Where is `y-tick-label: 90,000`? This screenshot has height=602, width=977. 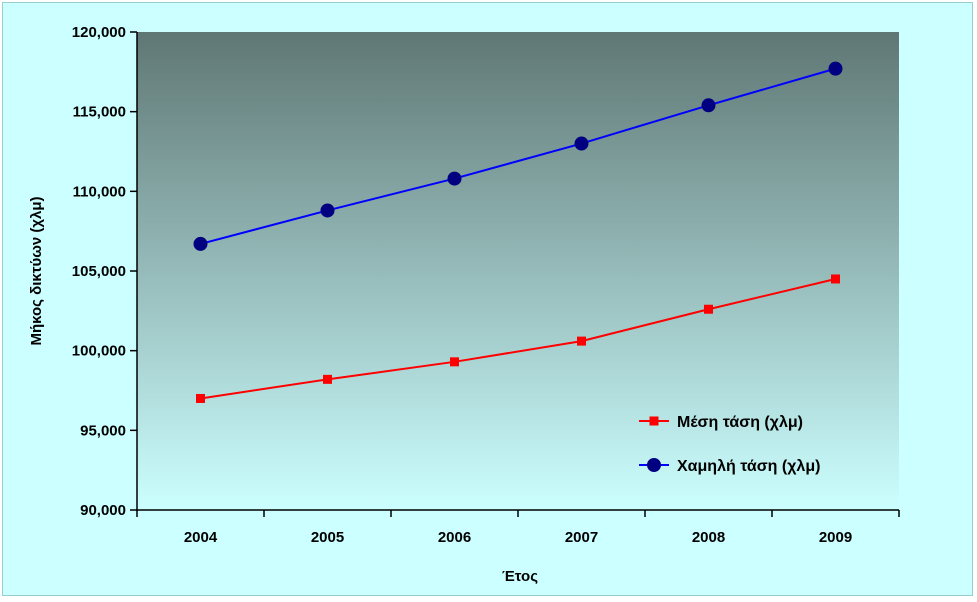 y-tick-label: 90,000 is located at coordinates (103, 510).